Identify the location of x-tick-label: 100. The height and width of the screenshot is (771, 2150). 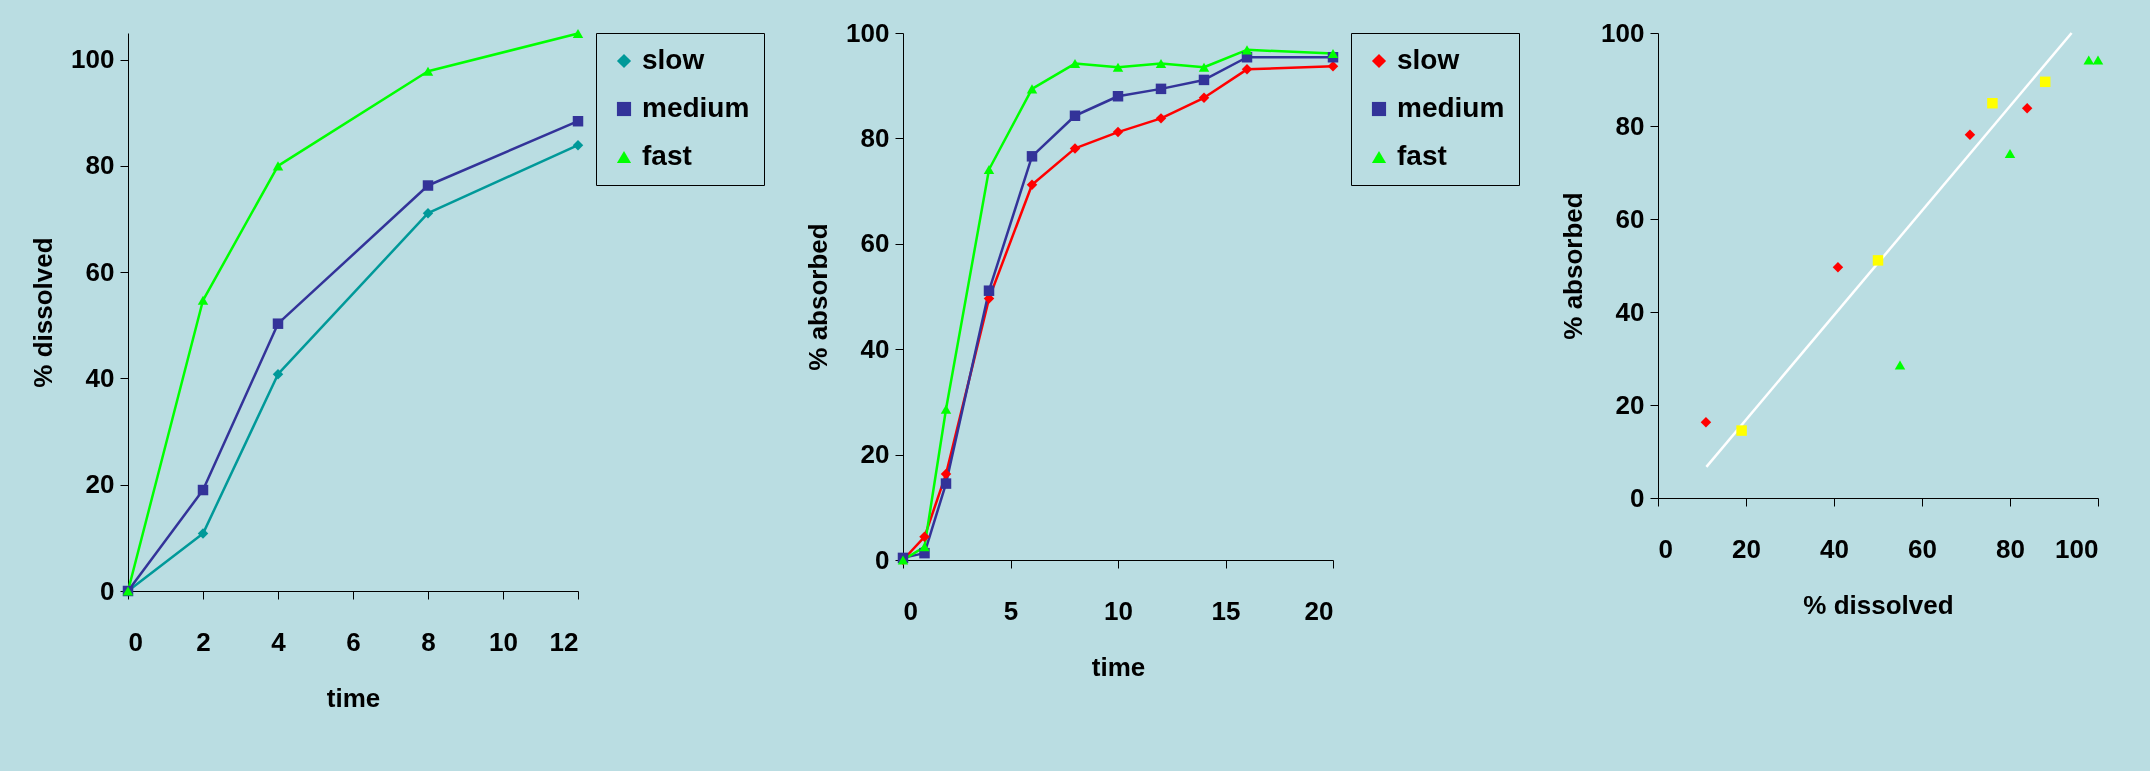
(2077, 548).